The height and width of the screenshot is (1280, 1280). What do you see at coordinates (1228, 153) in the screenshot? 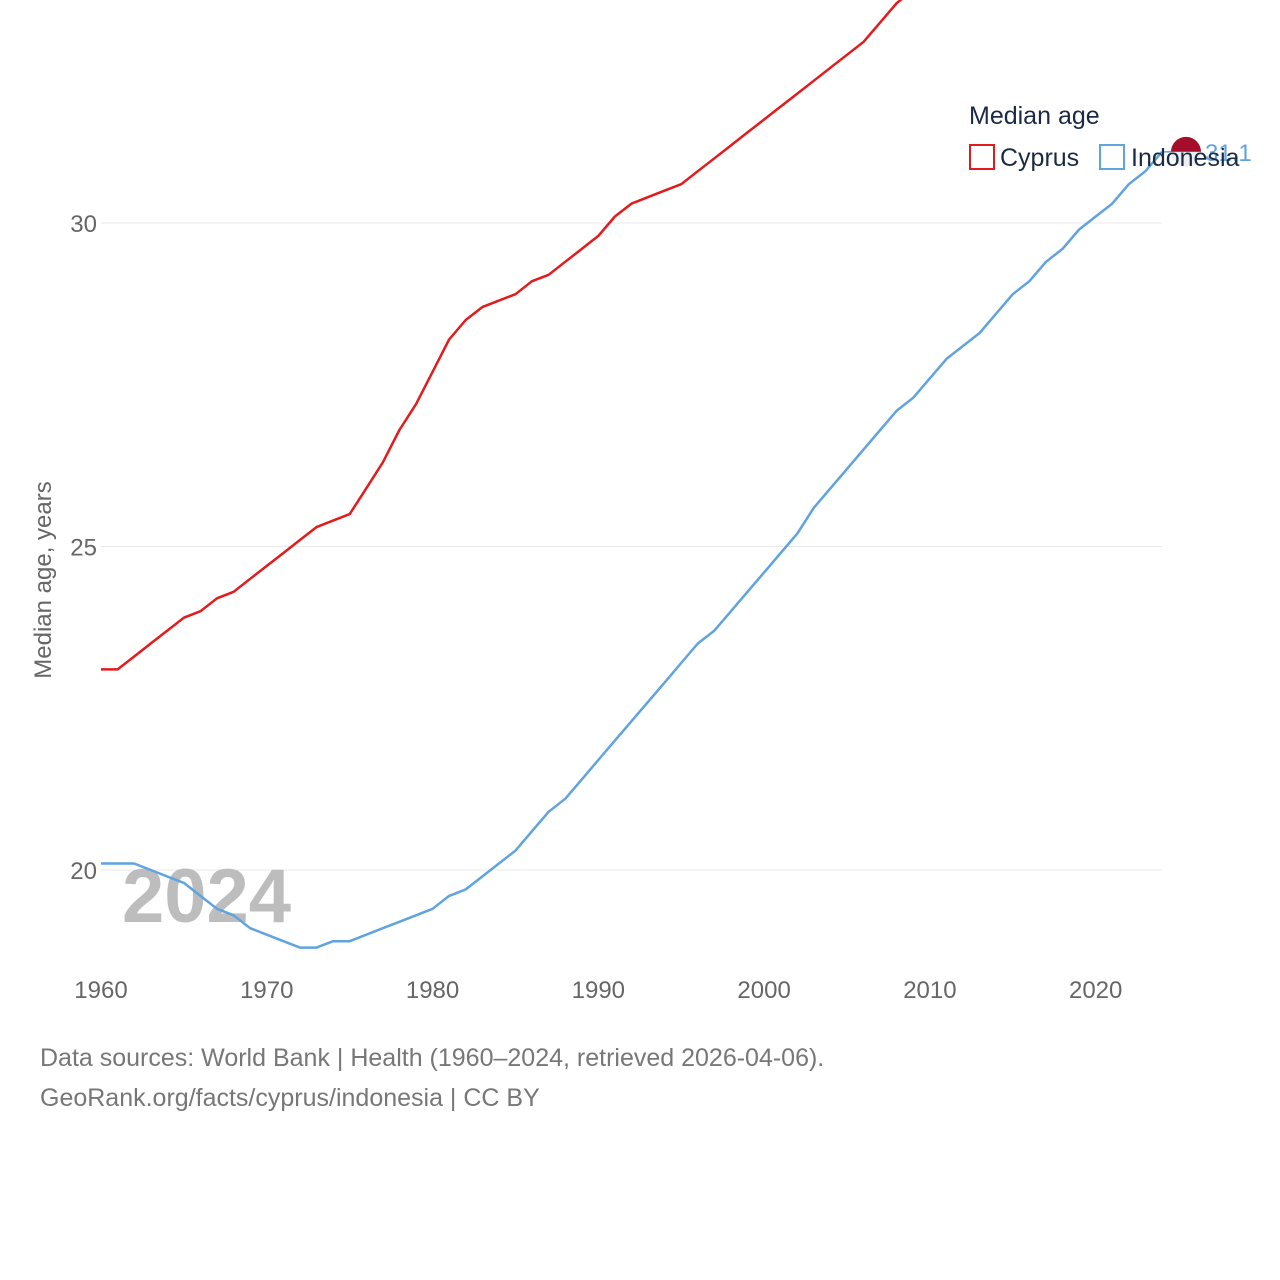
I see `end-value-label-indonesia: 31.1` at bounding box center [1228, 153].